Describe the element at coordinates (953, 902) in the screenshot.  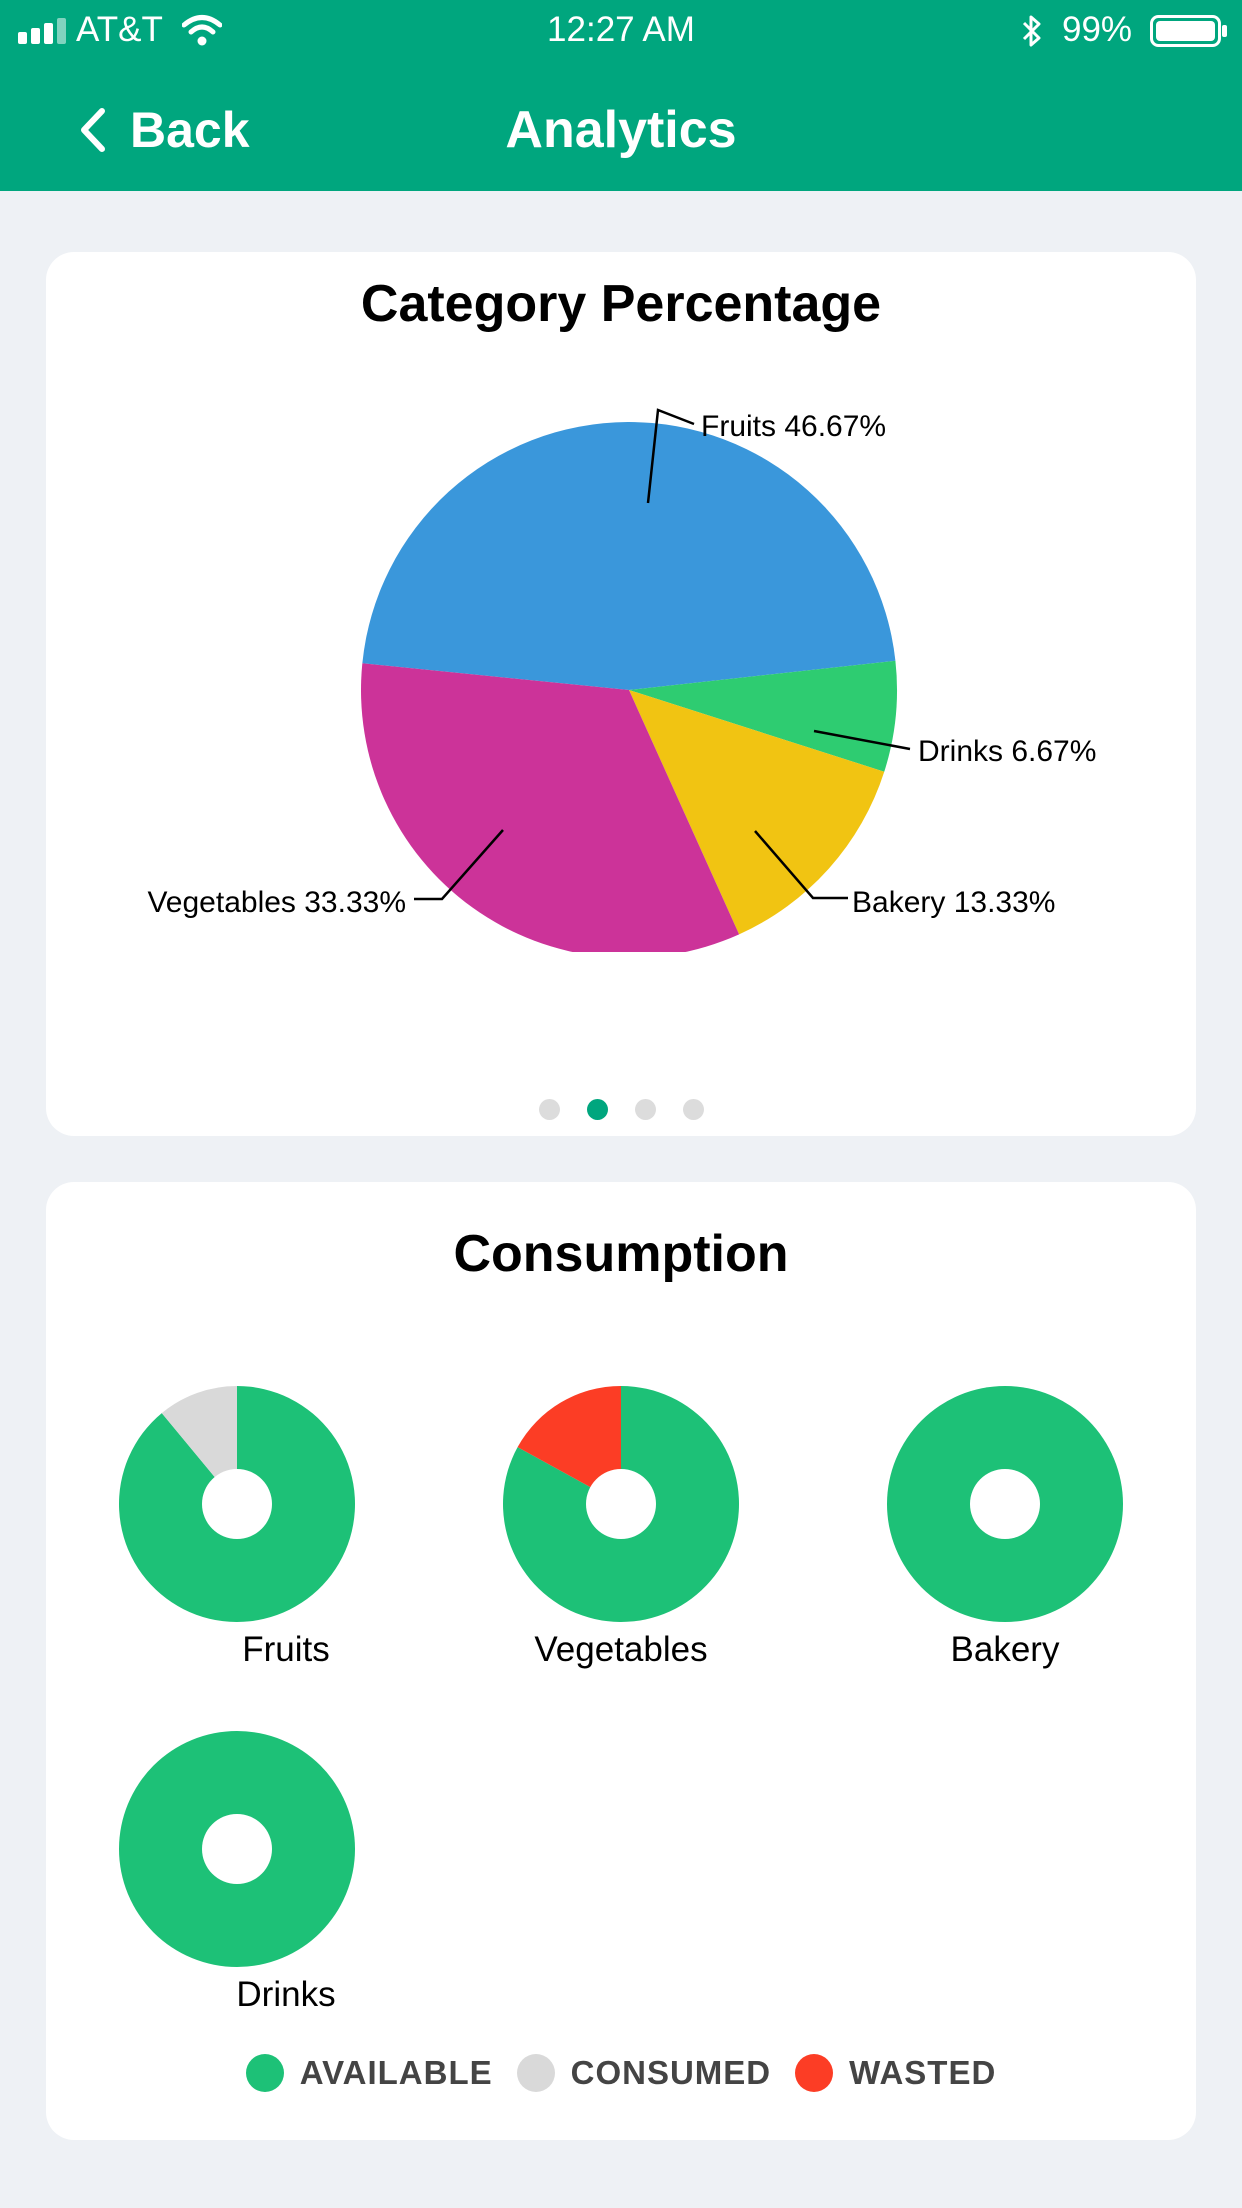
I see `pie-data-label-bakery: Bakery 13.33%` at that location.